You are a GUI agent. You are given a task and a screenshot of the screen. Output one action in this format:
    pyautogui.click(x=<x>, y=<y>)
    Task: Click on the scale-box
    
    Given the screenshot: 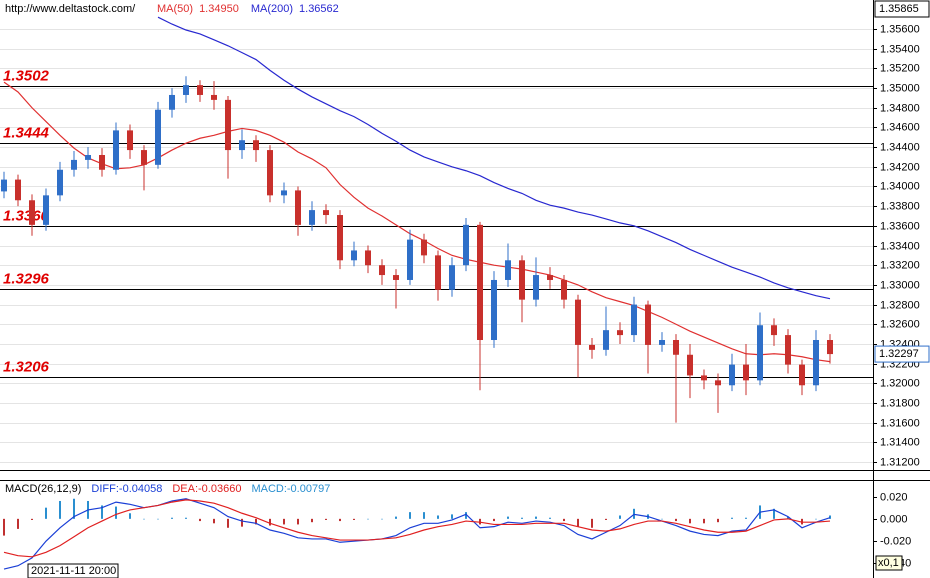 What is the action you would take?
    pyautogui.click(x=889, y=563)
    